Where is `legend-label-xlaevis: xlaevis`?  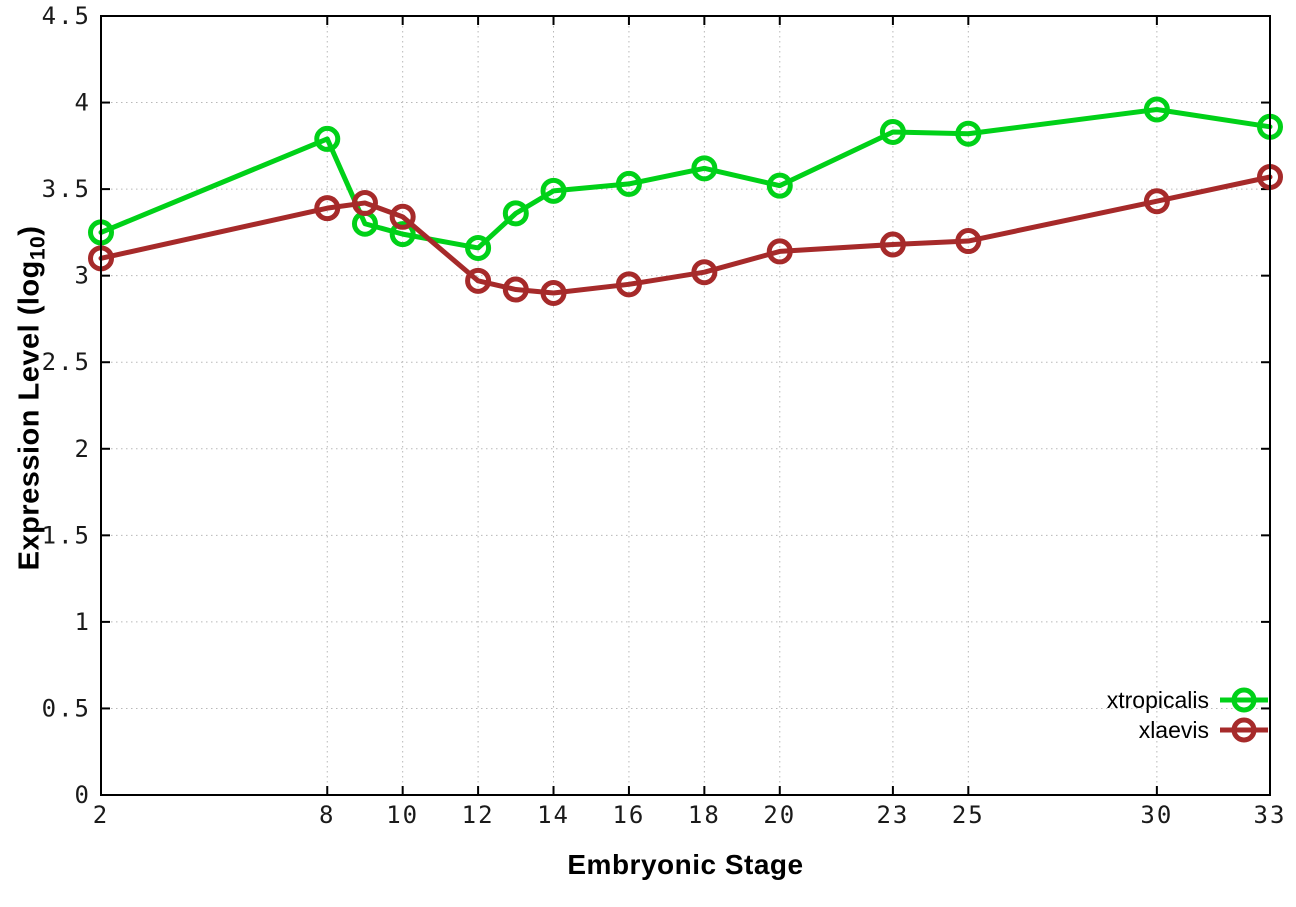
legend-label-xlaevis: xlaevis is located at coordinates (1173, 729).